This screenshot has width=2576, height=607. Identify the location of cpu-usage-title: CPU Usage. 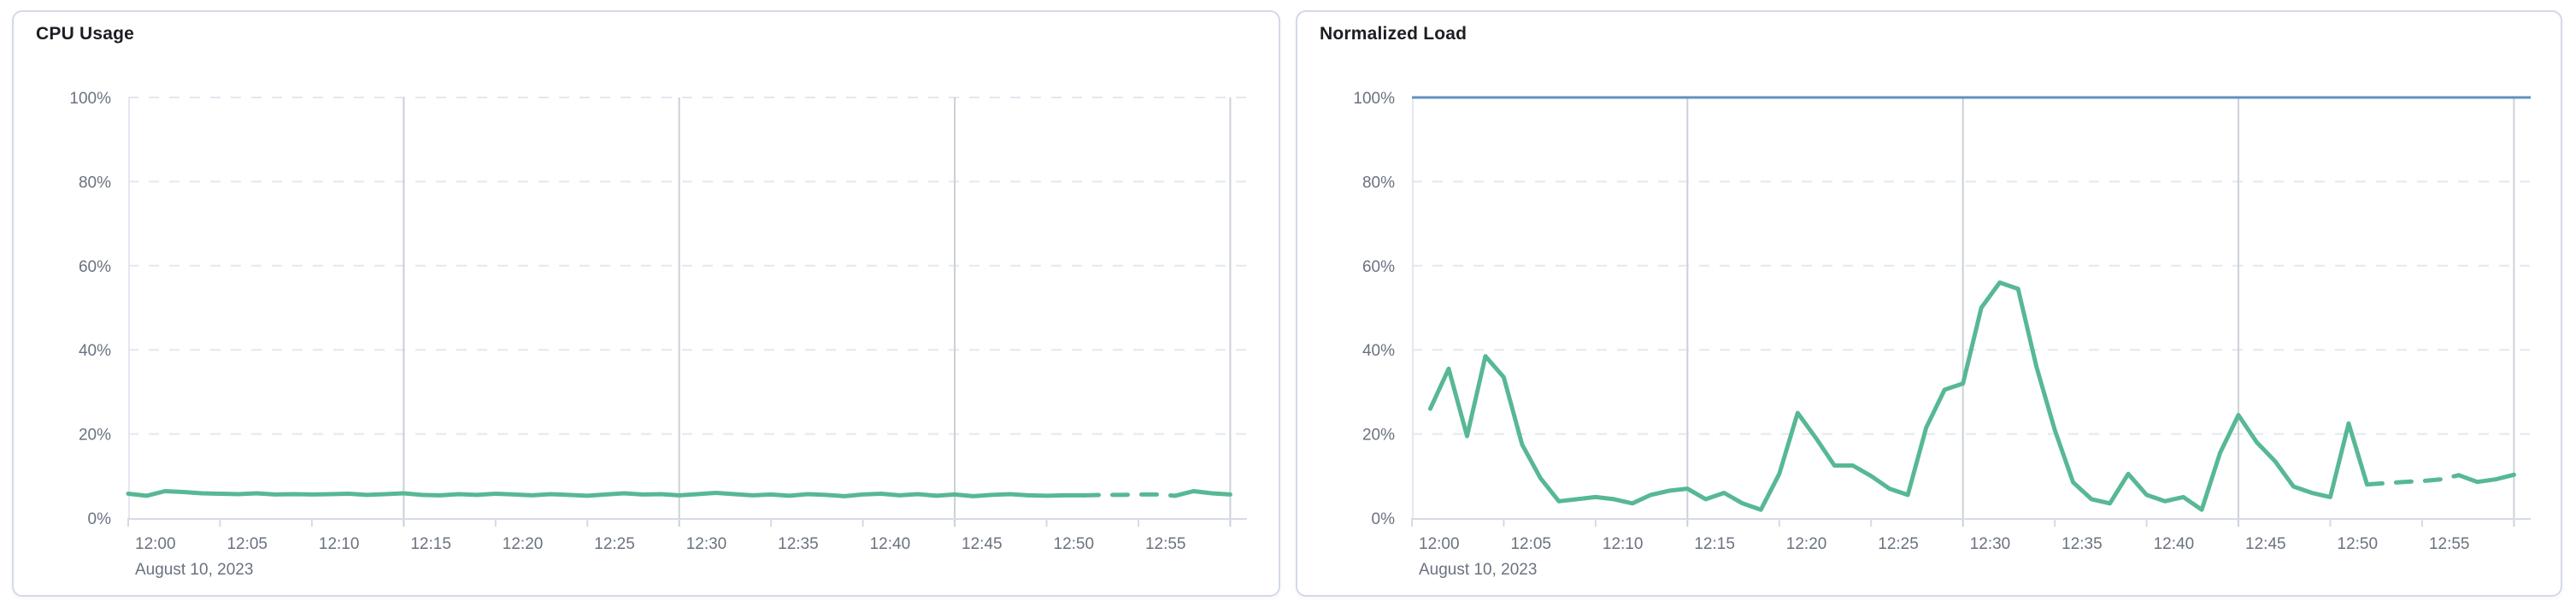
(85, 34).